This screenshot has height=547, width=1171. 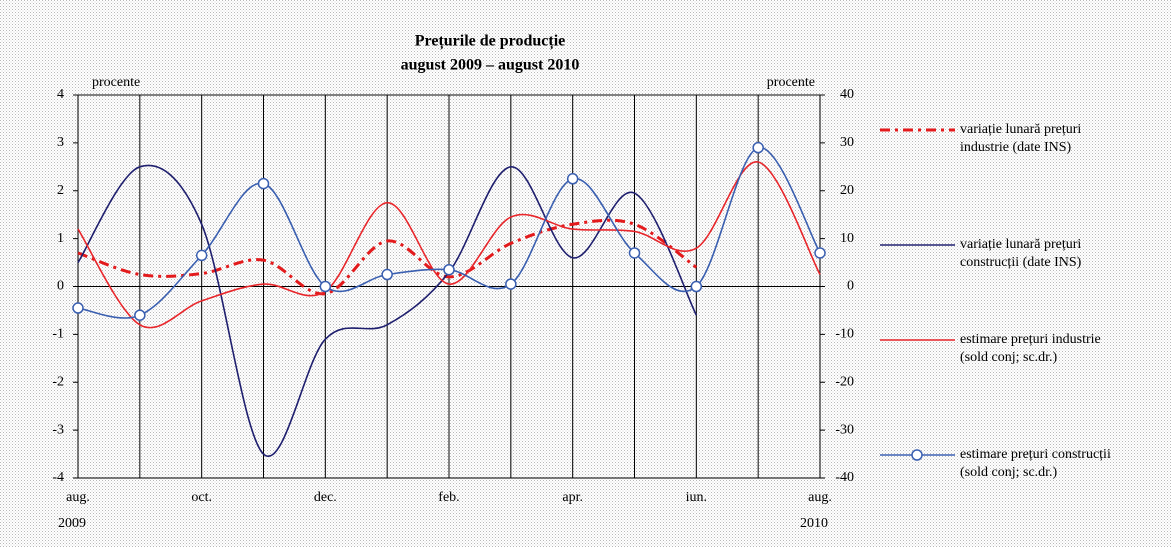 What do you see at coordinates (791, 82) in the screenshot?
I see `y2-axis-label: procente` at bounding box center [791, 82].